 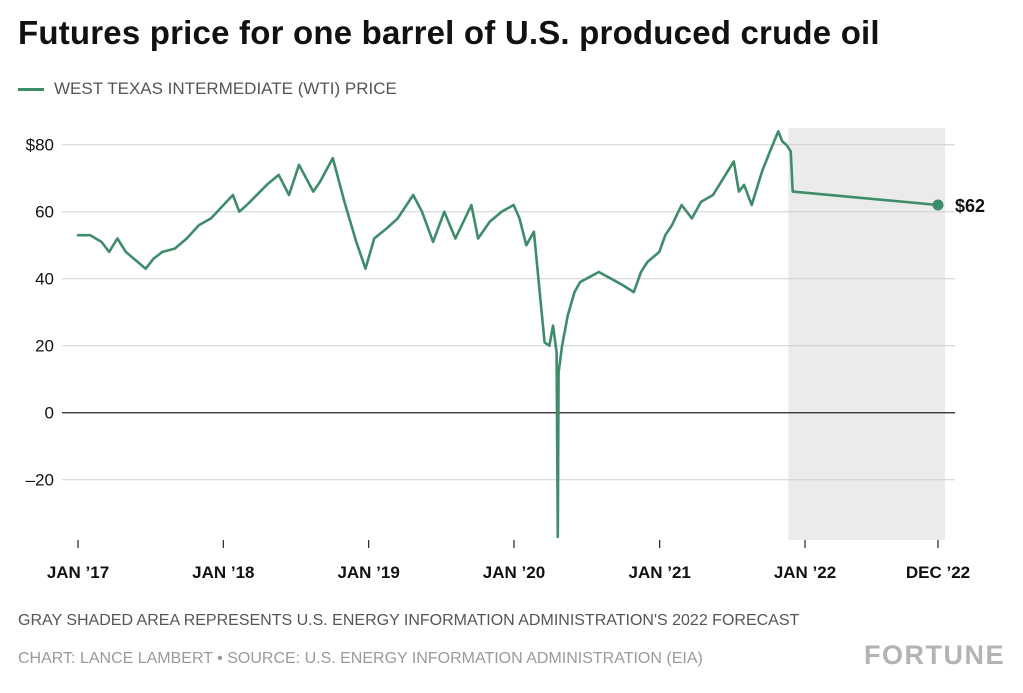 I want to click on x-tick-label: DEC ’22, so click(x=938, y=572).